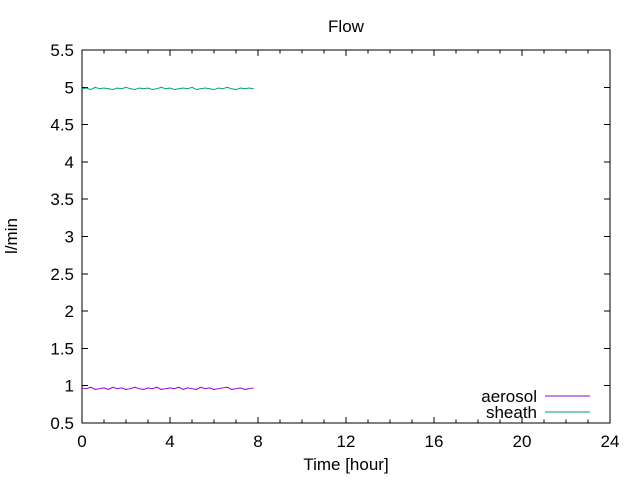  Describe the element at coordinates (69, 311) in the screenshot. I see `y-tick-label: 2` at that location.